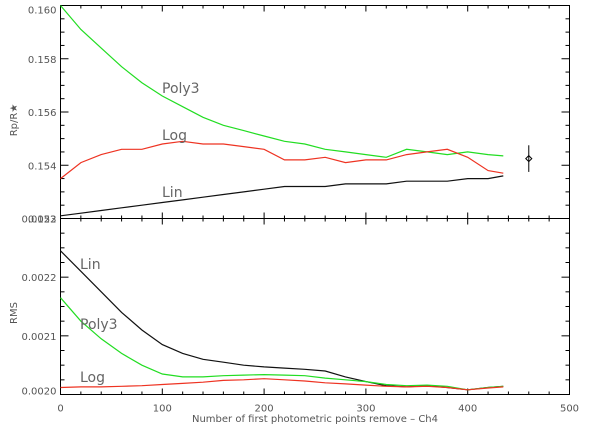 Image resolution: width=598 pixels, height=441 pixels. I want to click on y-tick-label: 0.160, so click(42, 11).